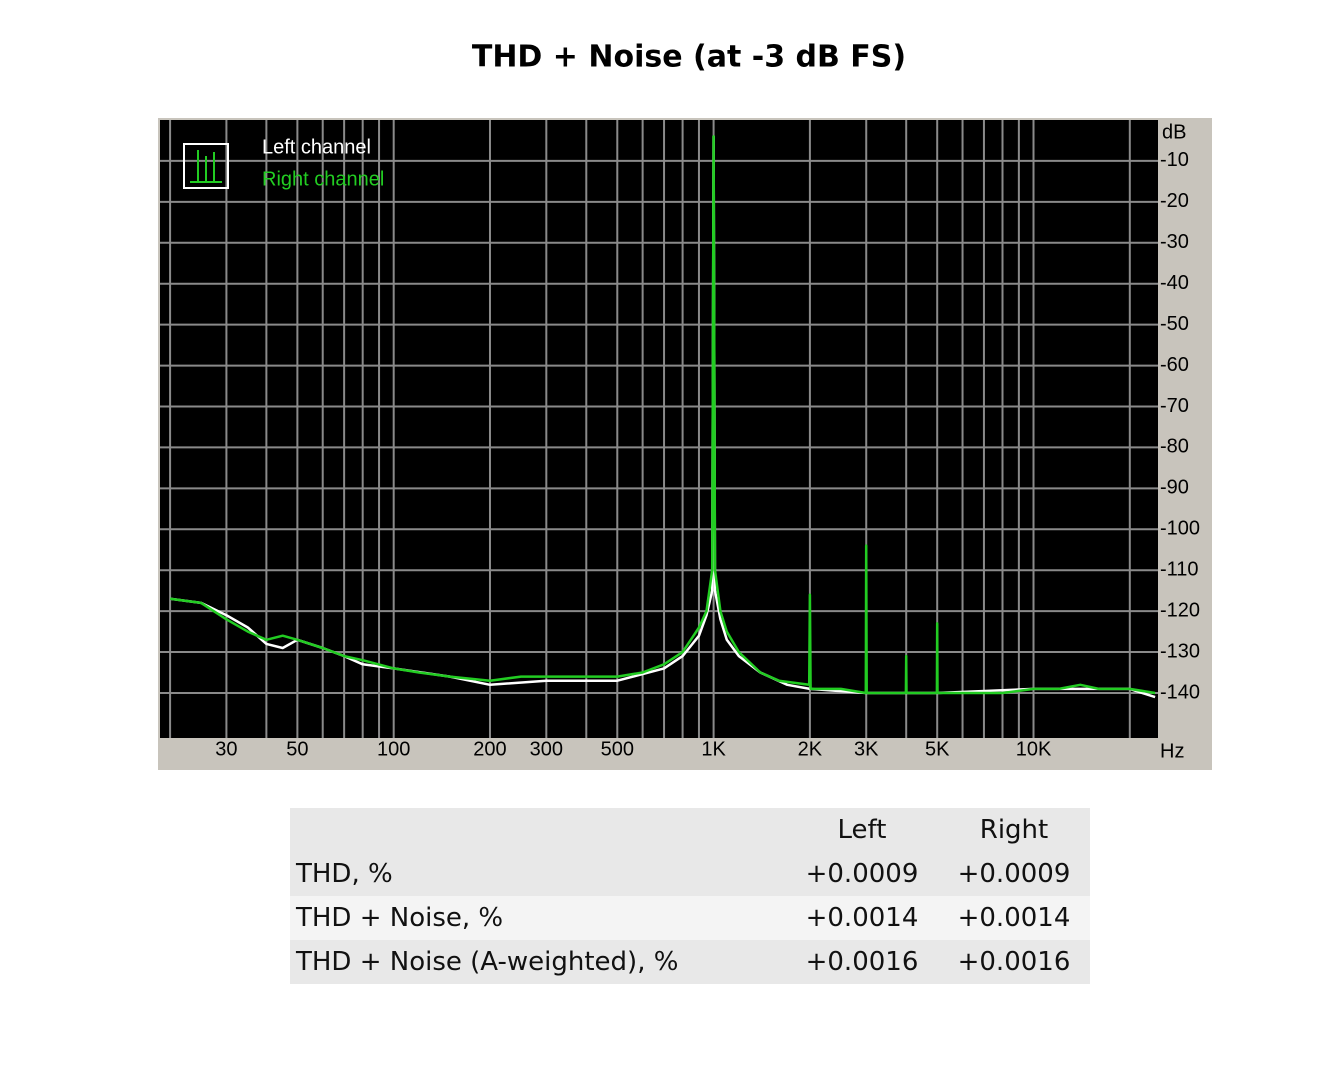 This screenshot has height=1086, width=1322. Describe the element at coordinates (1174, 160) in the screenshot. I see `y-tick-label: -10` at that location.